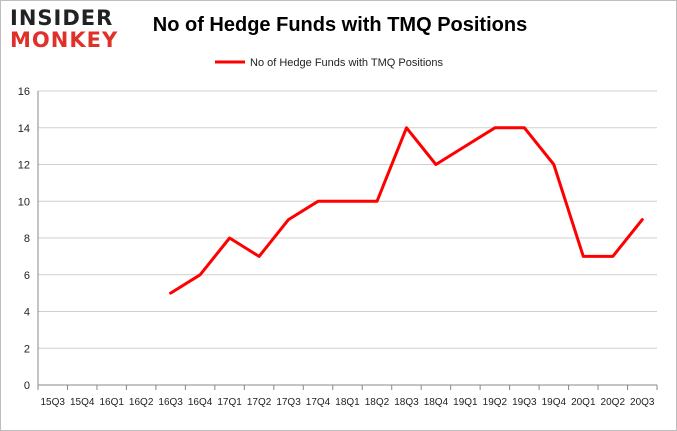  I want to click on x-tick-label: 20Q3, so click(642, 402).